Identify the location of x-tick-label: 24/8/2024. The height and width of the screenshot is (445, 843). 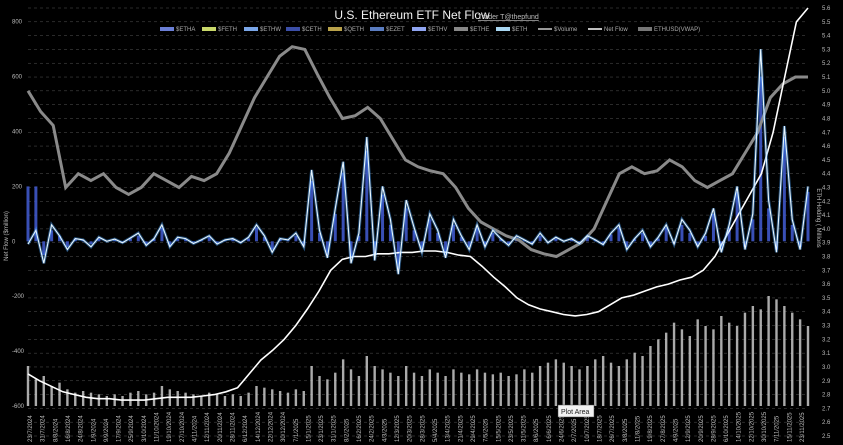
(82, 428).